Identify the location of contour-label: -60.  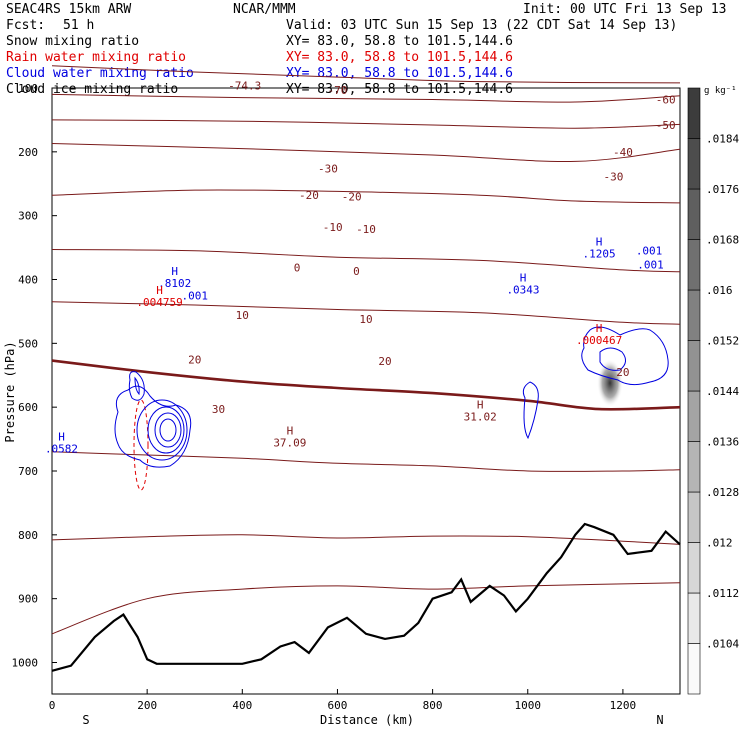
(666, 99).